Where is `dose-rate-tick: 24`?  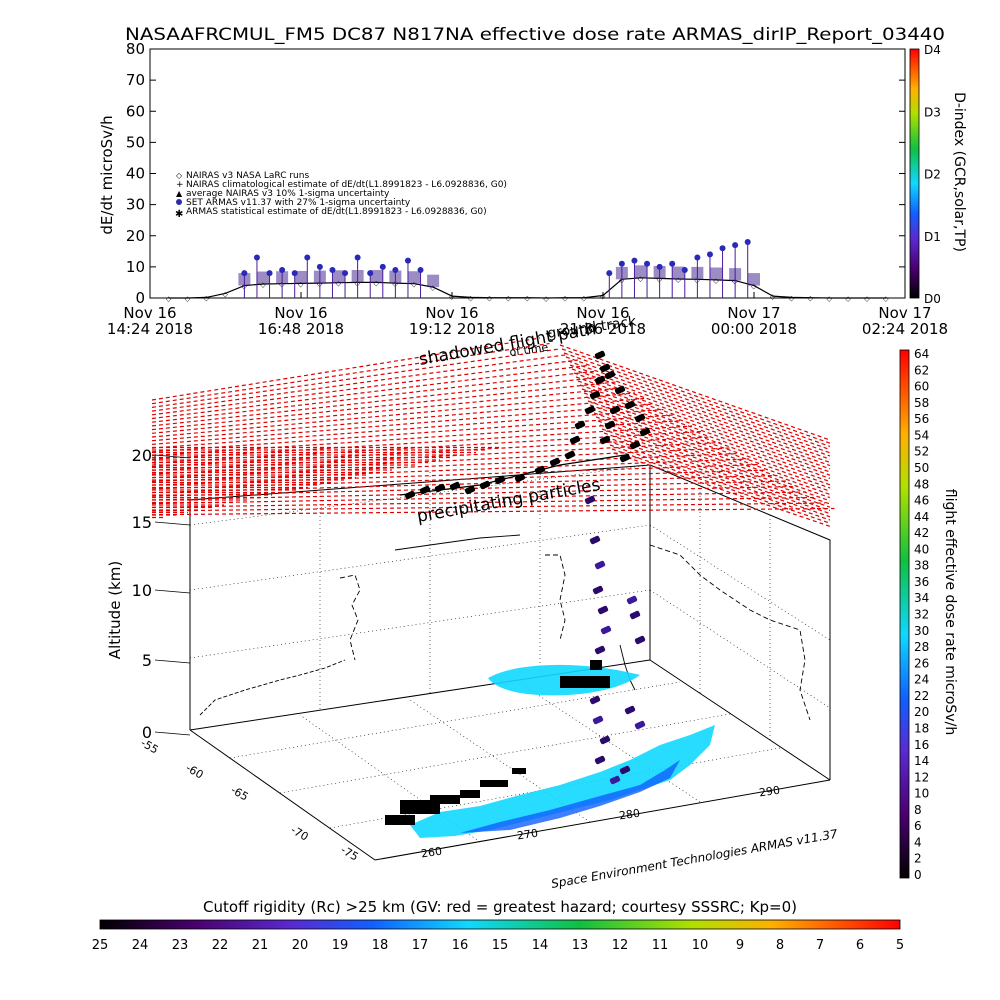 dose-rate-tick: 24 is located at coordinates (921, 680).